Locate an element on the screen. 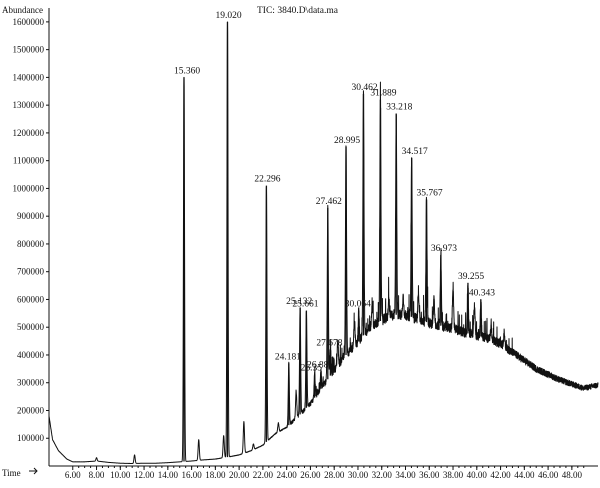  peak-label: 26.35 is located at coordinates (312, 368).